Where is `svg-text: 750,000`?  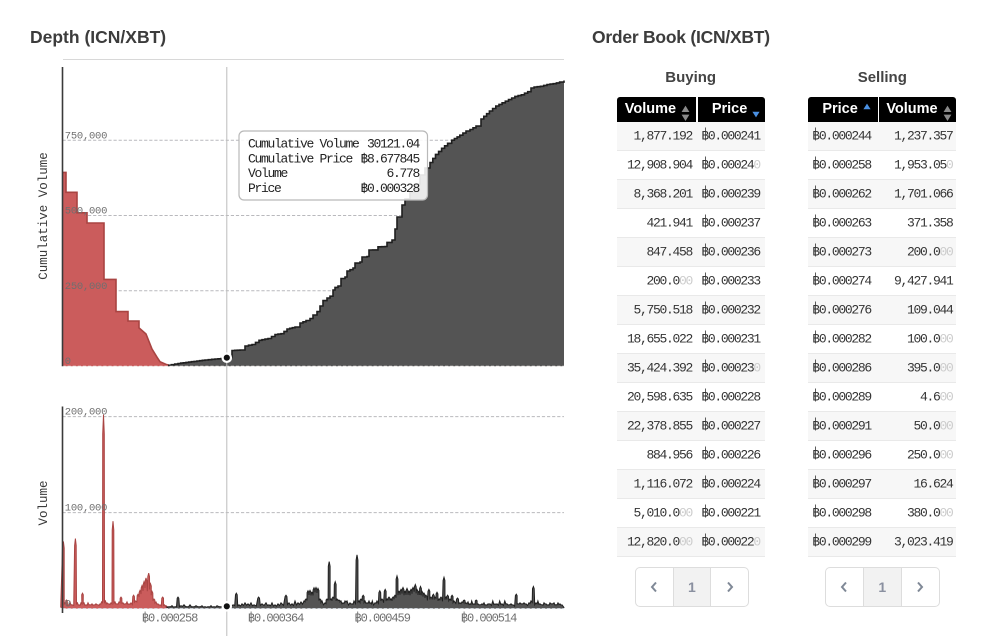
svg-text: 750,000 is located at coordinates (86, 136).